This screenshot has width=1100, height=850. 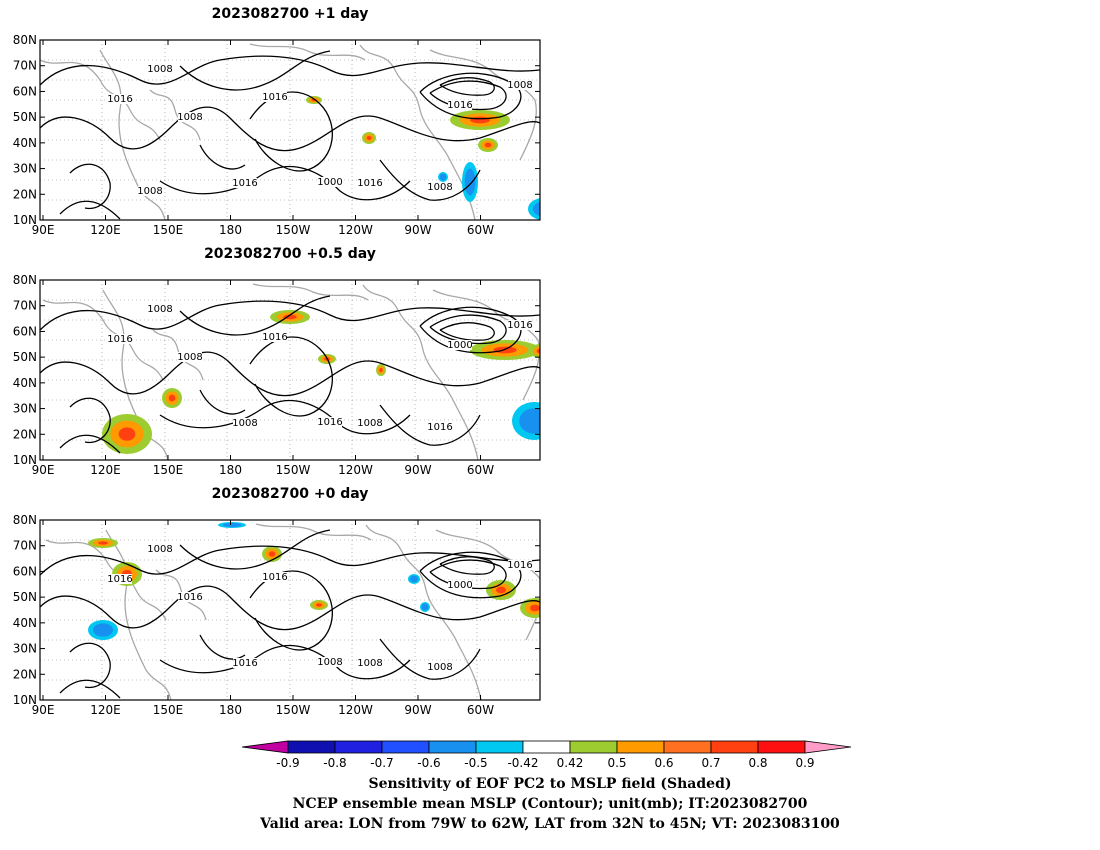 What do you see at coordinates (459, 585) in the screenshot?
I see `isobar-label: 1000` at bounding box center [459, 585].